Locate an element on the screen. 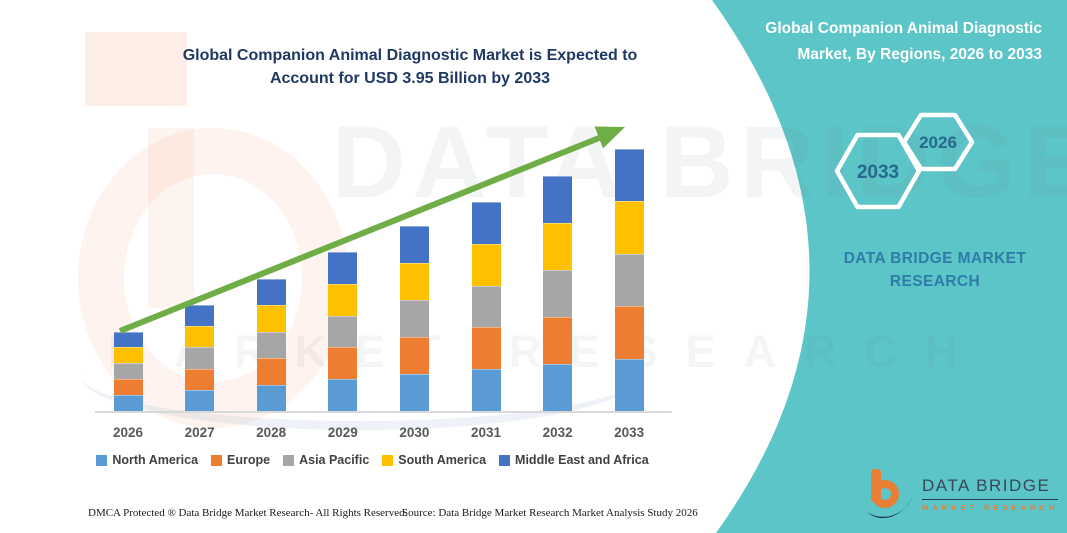 This screenshot has width=1067, height=533. year-hexagons: 2033 2026 is located at coordinates (904, 161).